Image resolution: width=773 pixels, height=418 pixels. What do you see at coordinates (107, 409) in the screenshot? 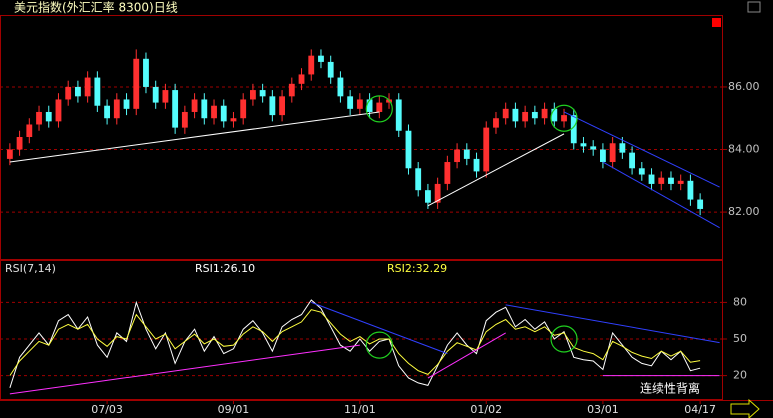
I see `x-tick-label: 07/03` at bounding box center [107, 409].